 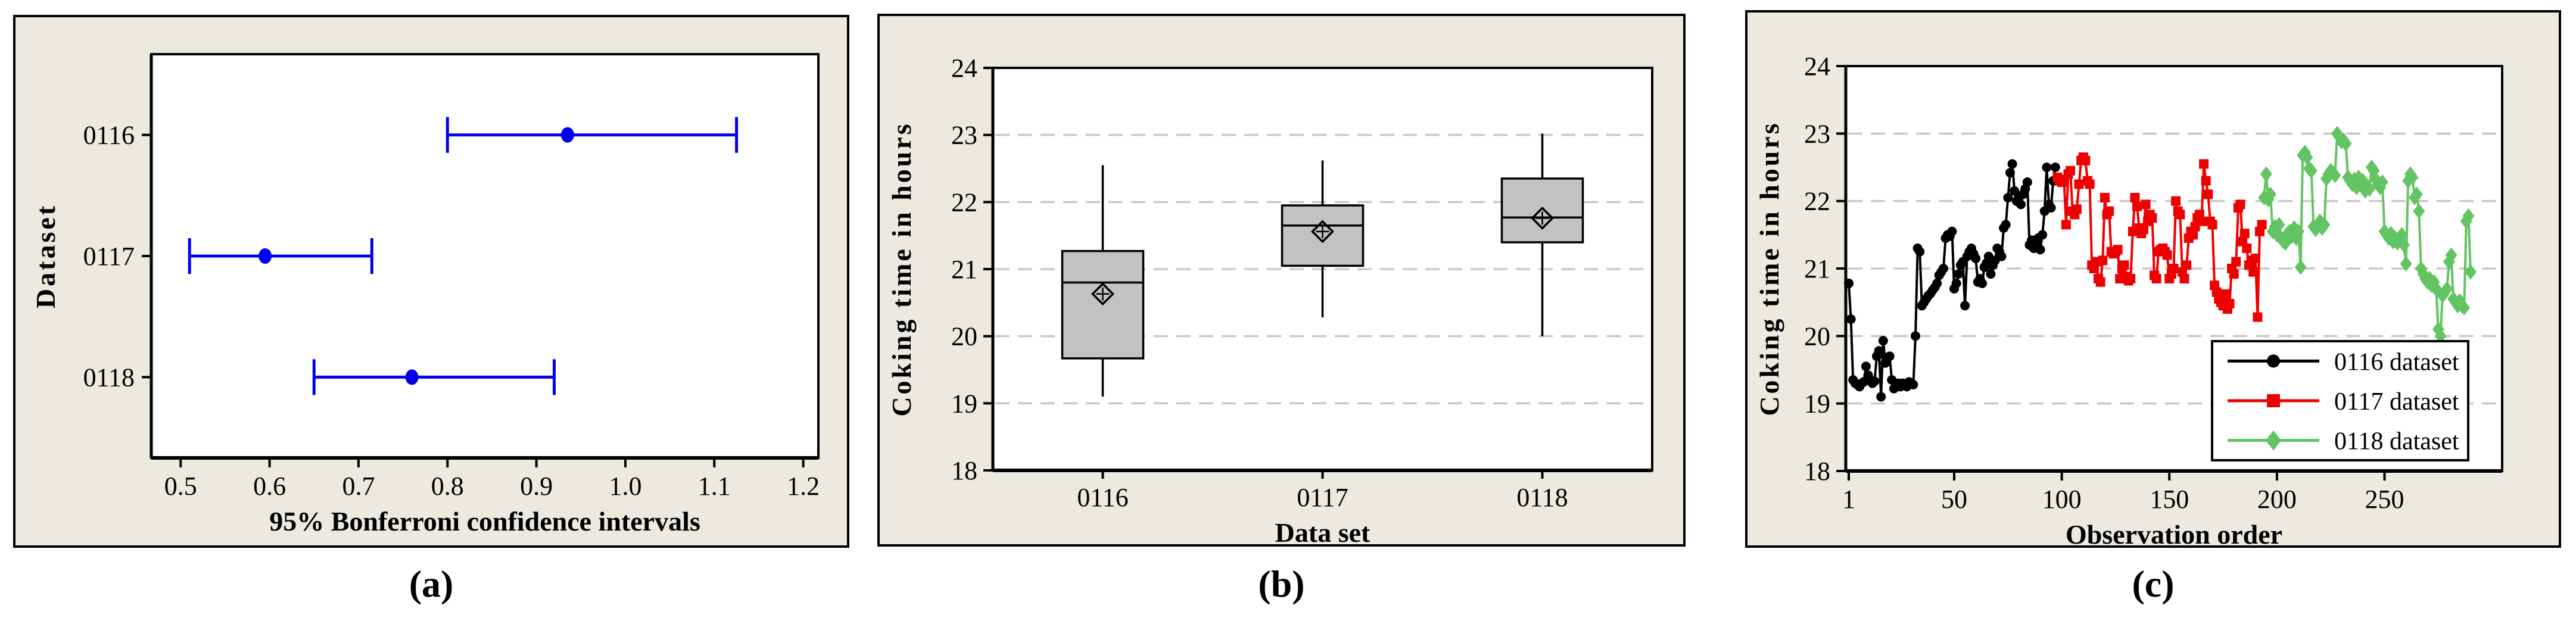 What do you see at coordinates (2396, 441) in the screenshot?
I see `legend-label: 0118 dataset` at bounding box center [2396, 441].